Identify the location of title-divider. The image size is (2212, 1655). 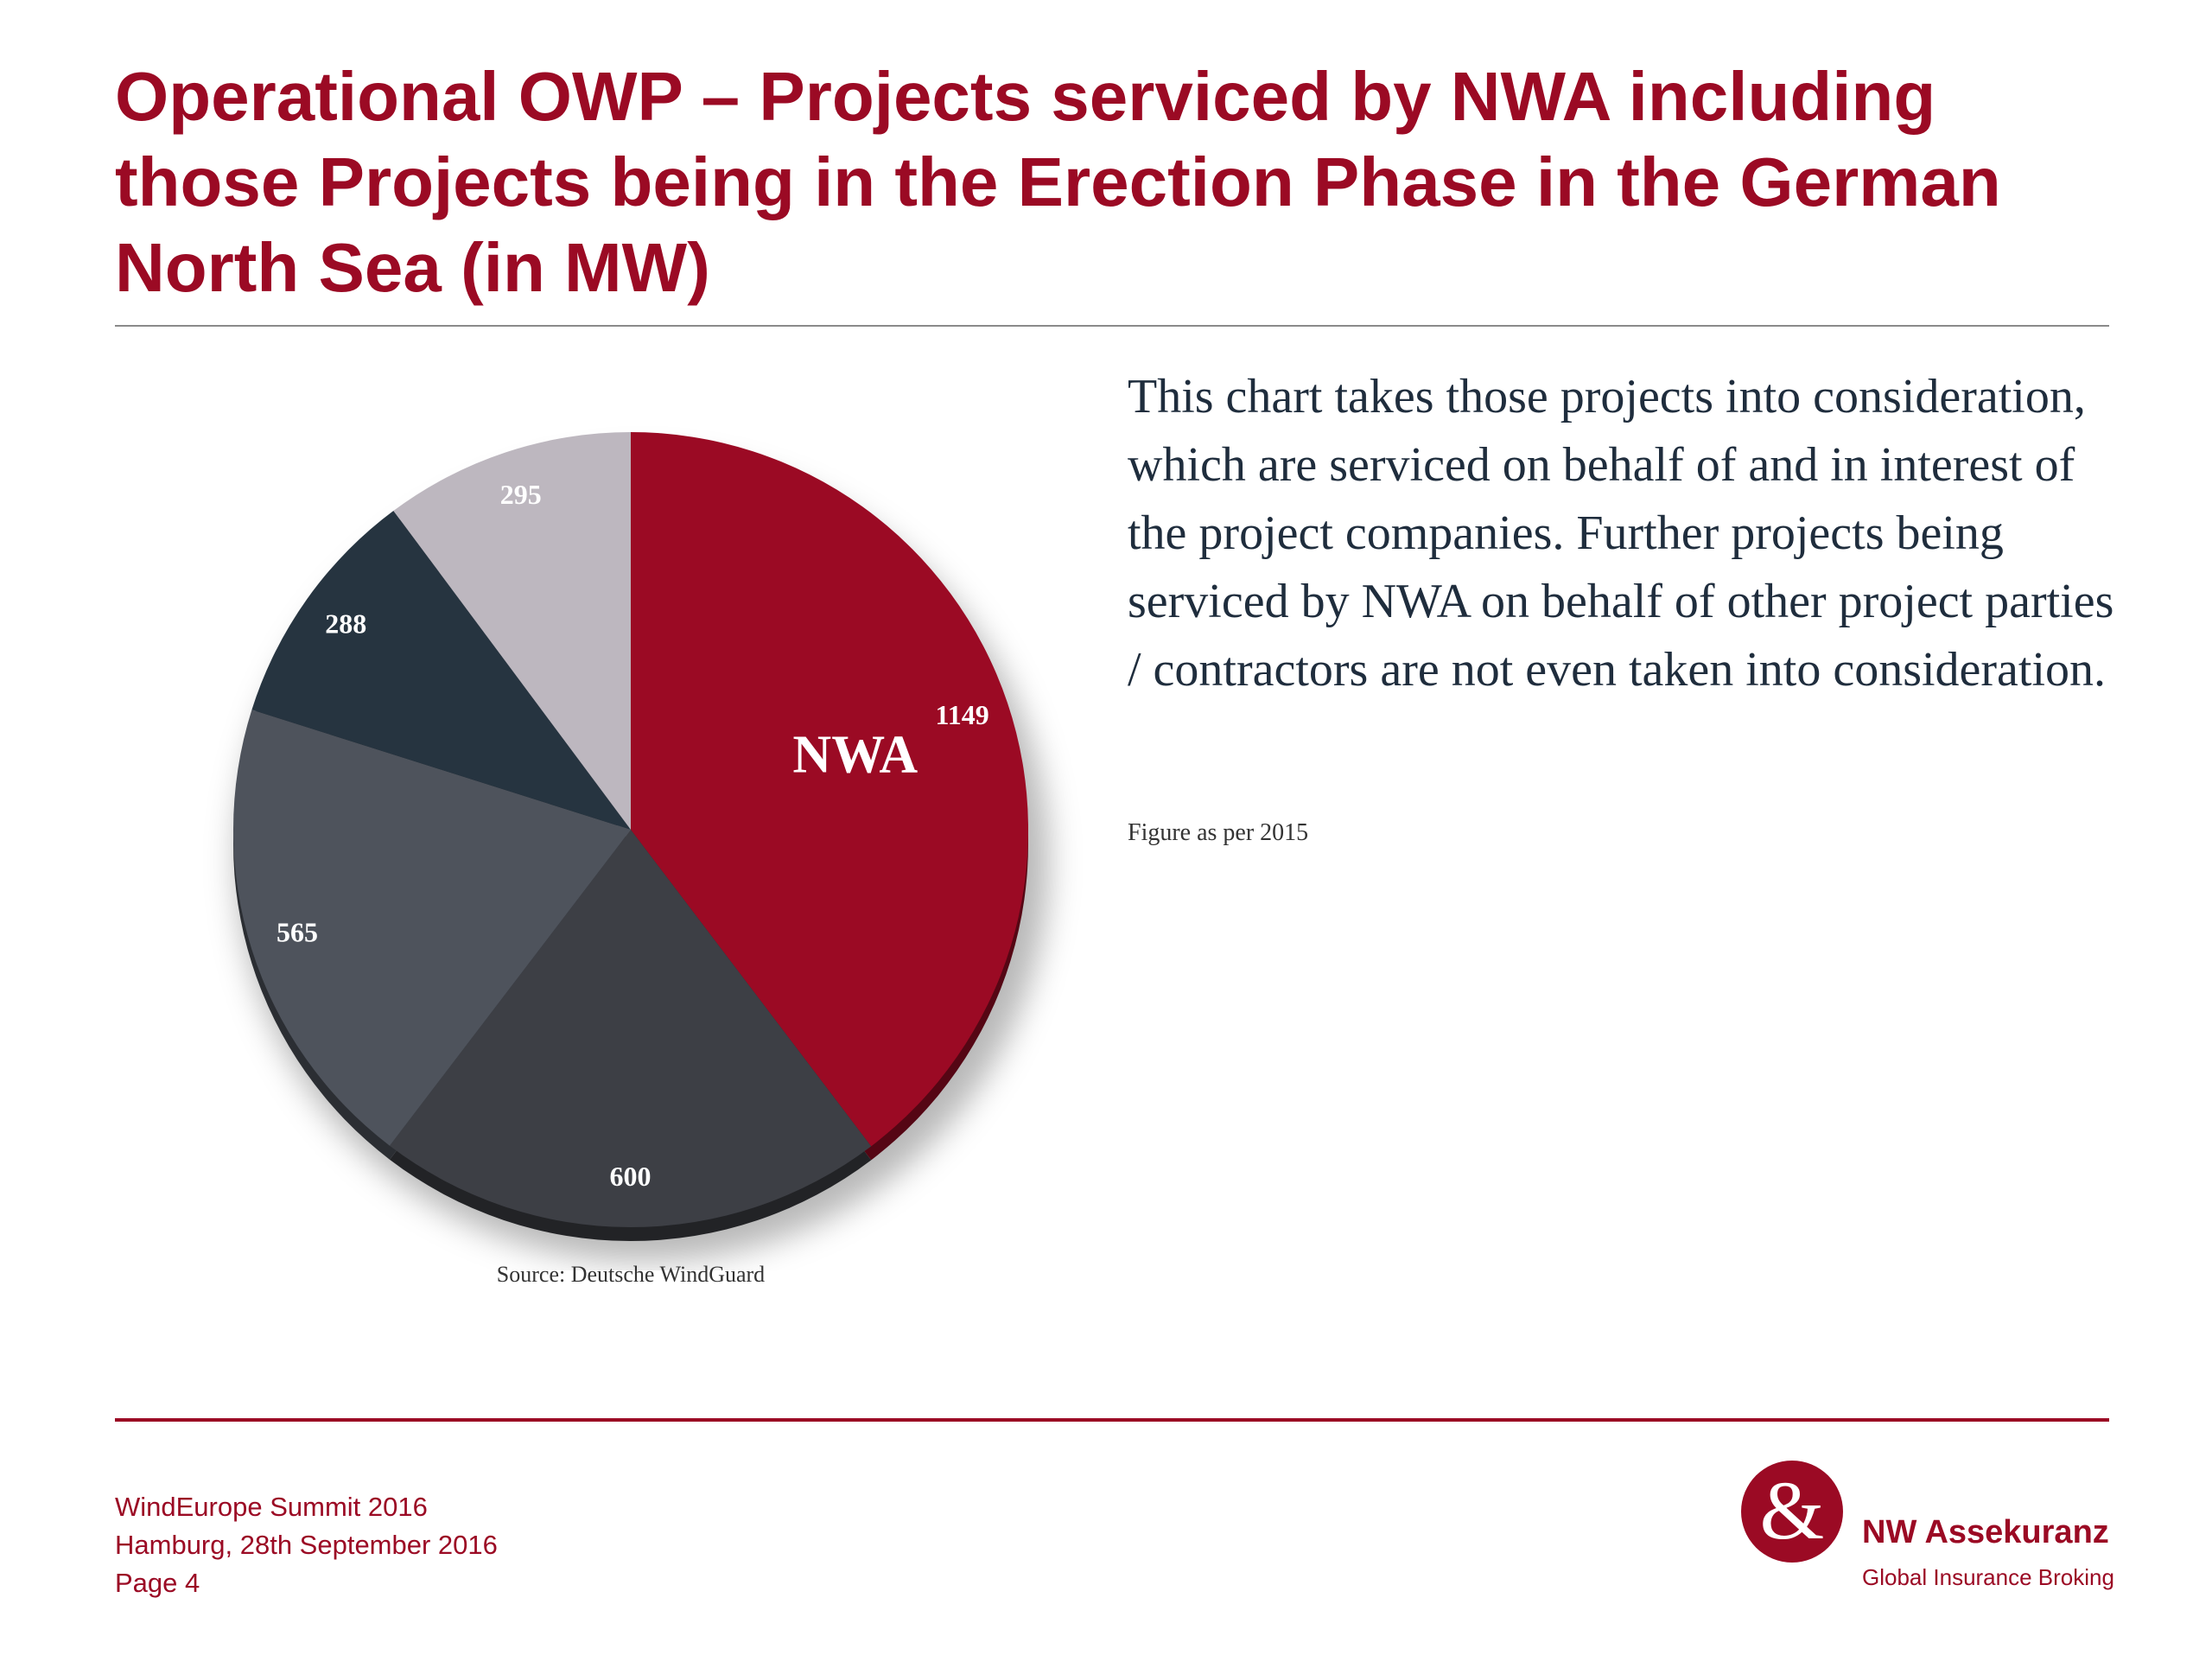
(1112, 326).